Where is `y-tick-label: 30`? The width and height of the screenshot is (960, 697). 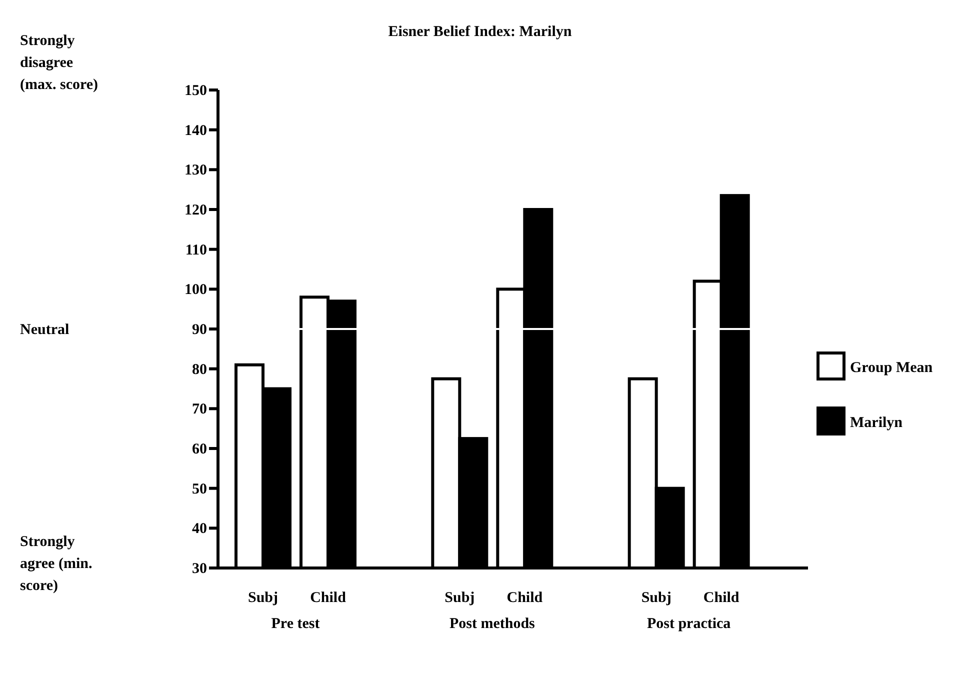 y-tick-label: 30 is located at coordinates (199, 569).